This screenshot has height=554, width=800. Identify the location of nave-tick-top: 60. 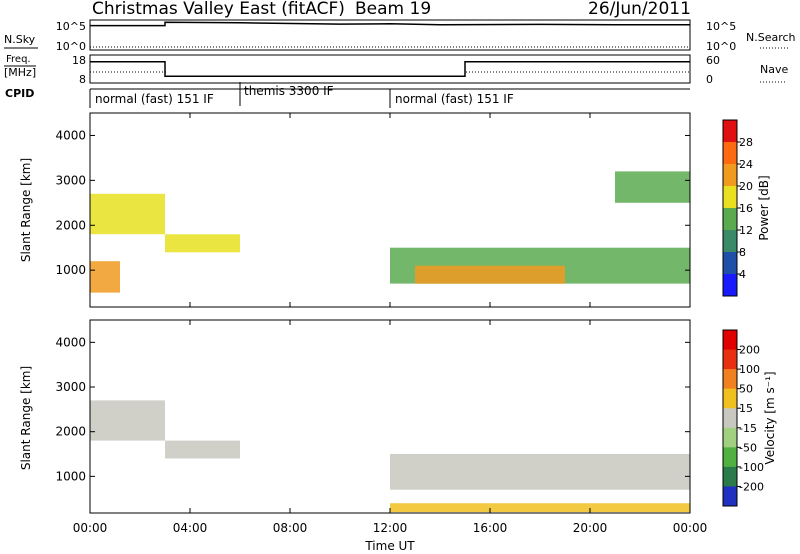
(713, 60).